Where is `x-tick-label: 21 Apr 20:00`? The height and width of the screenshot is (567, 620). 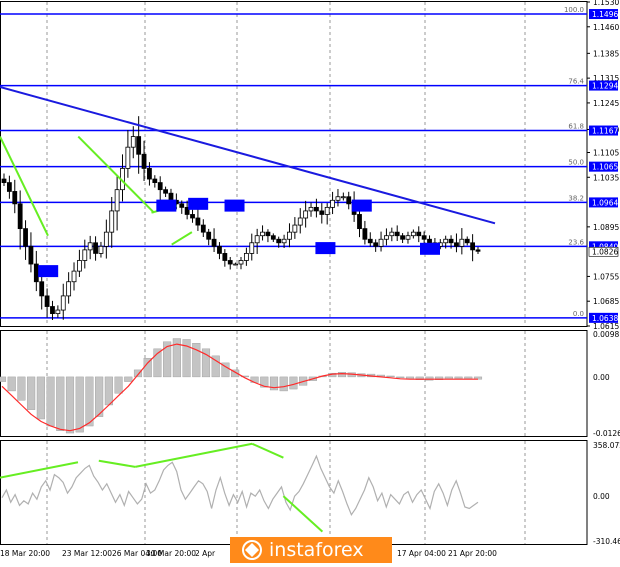 x-tick-label: 21 Apr 20:00 is located at coordinates (472, 553).